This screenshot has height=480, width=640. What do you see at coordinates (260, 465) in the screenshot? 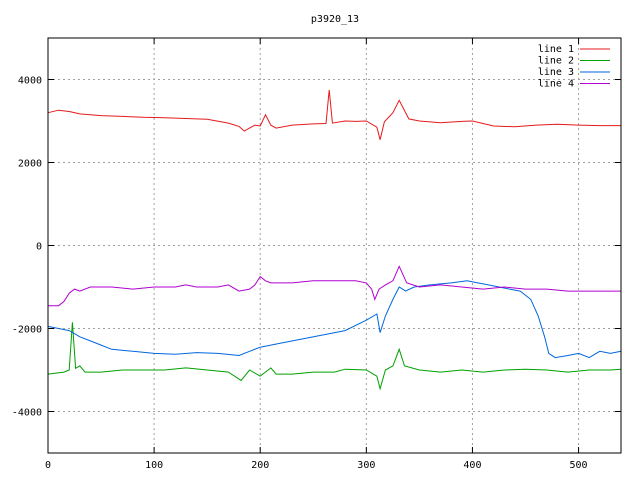
I see `x-tick-label: 200` at bounding box center [260, 465].